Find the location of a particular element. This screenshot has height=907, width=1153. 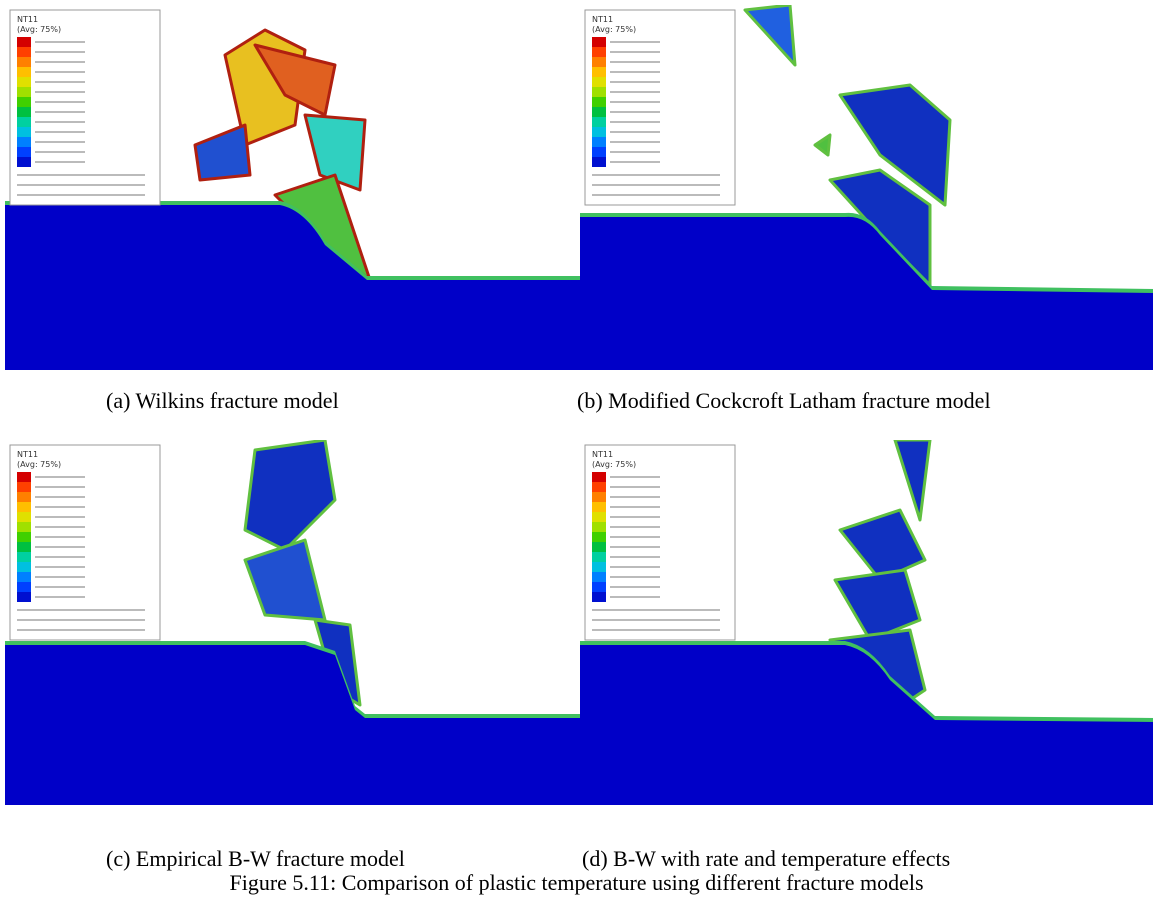

caption-a: (a) Wilkins fracture model is located at coordinates (222, 400).